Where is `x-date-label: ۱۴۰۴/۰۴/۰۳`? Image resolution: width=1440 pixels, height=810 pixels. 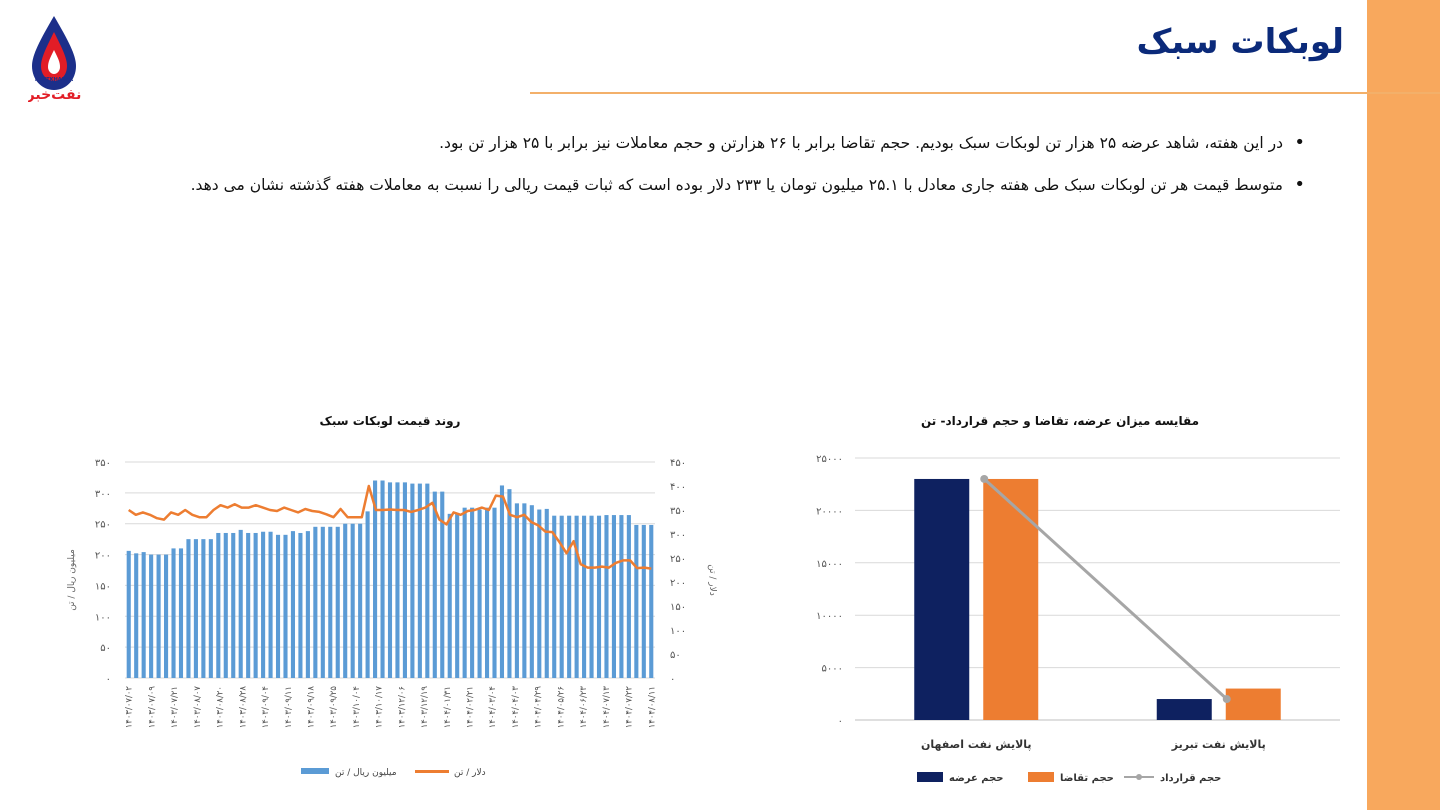
x-date-label: ۱۴۰۴/۰۴/۰۳ is located at coordinates (516, 707).